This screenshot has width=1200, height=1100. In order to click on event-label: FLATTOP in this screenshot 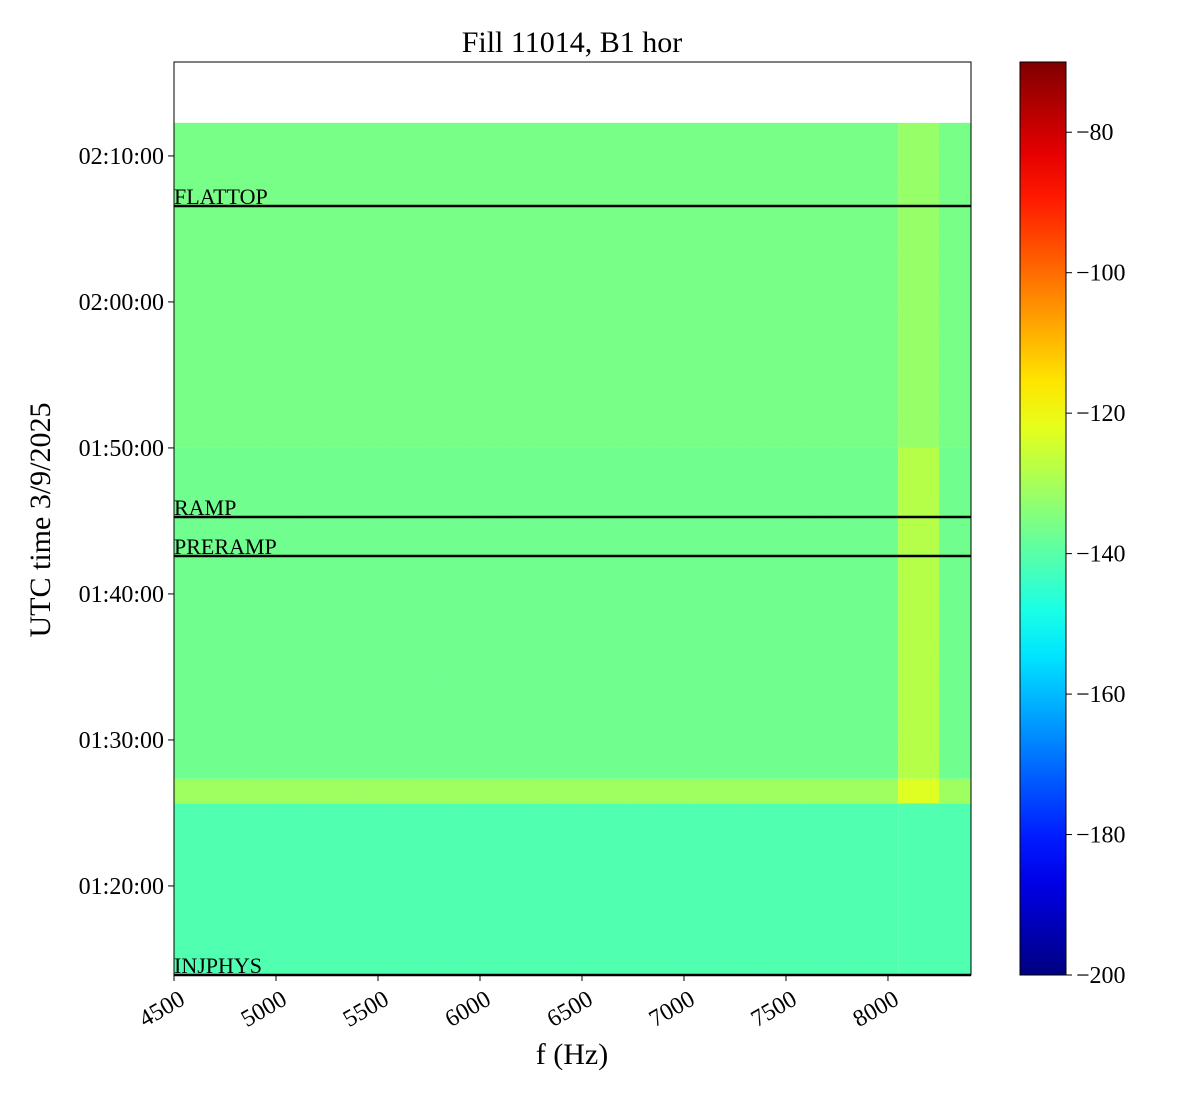, I will do `click(221, 196)`.